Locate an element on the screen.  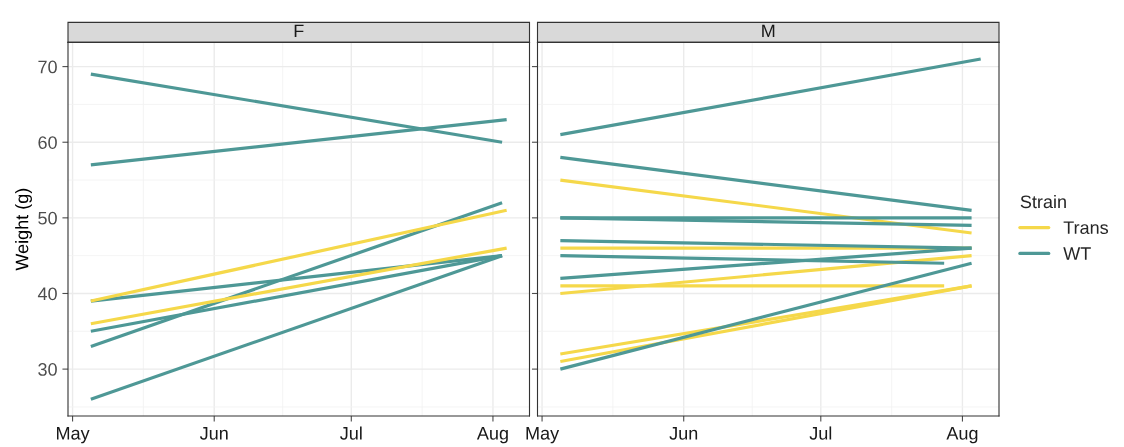
y-tick-label: 40 is located at coordinates (47, 294).